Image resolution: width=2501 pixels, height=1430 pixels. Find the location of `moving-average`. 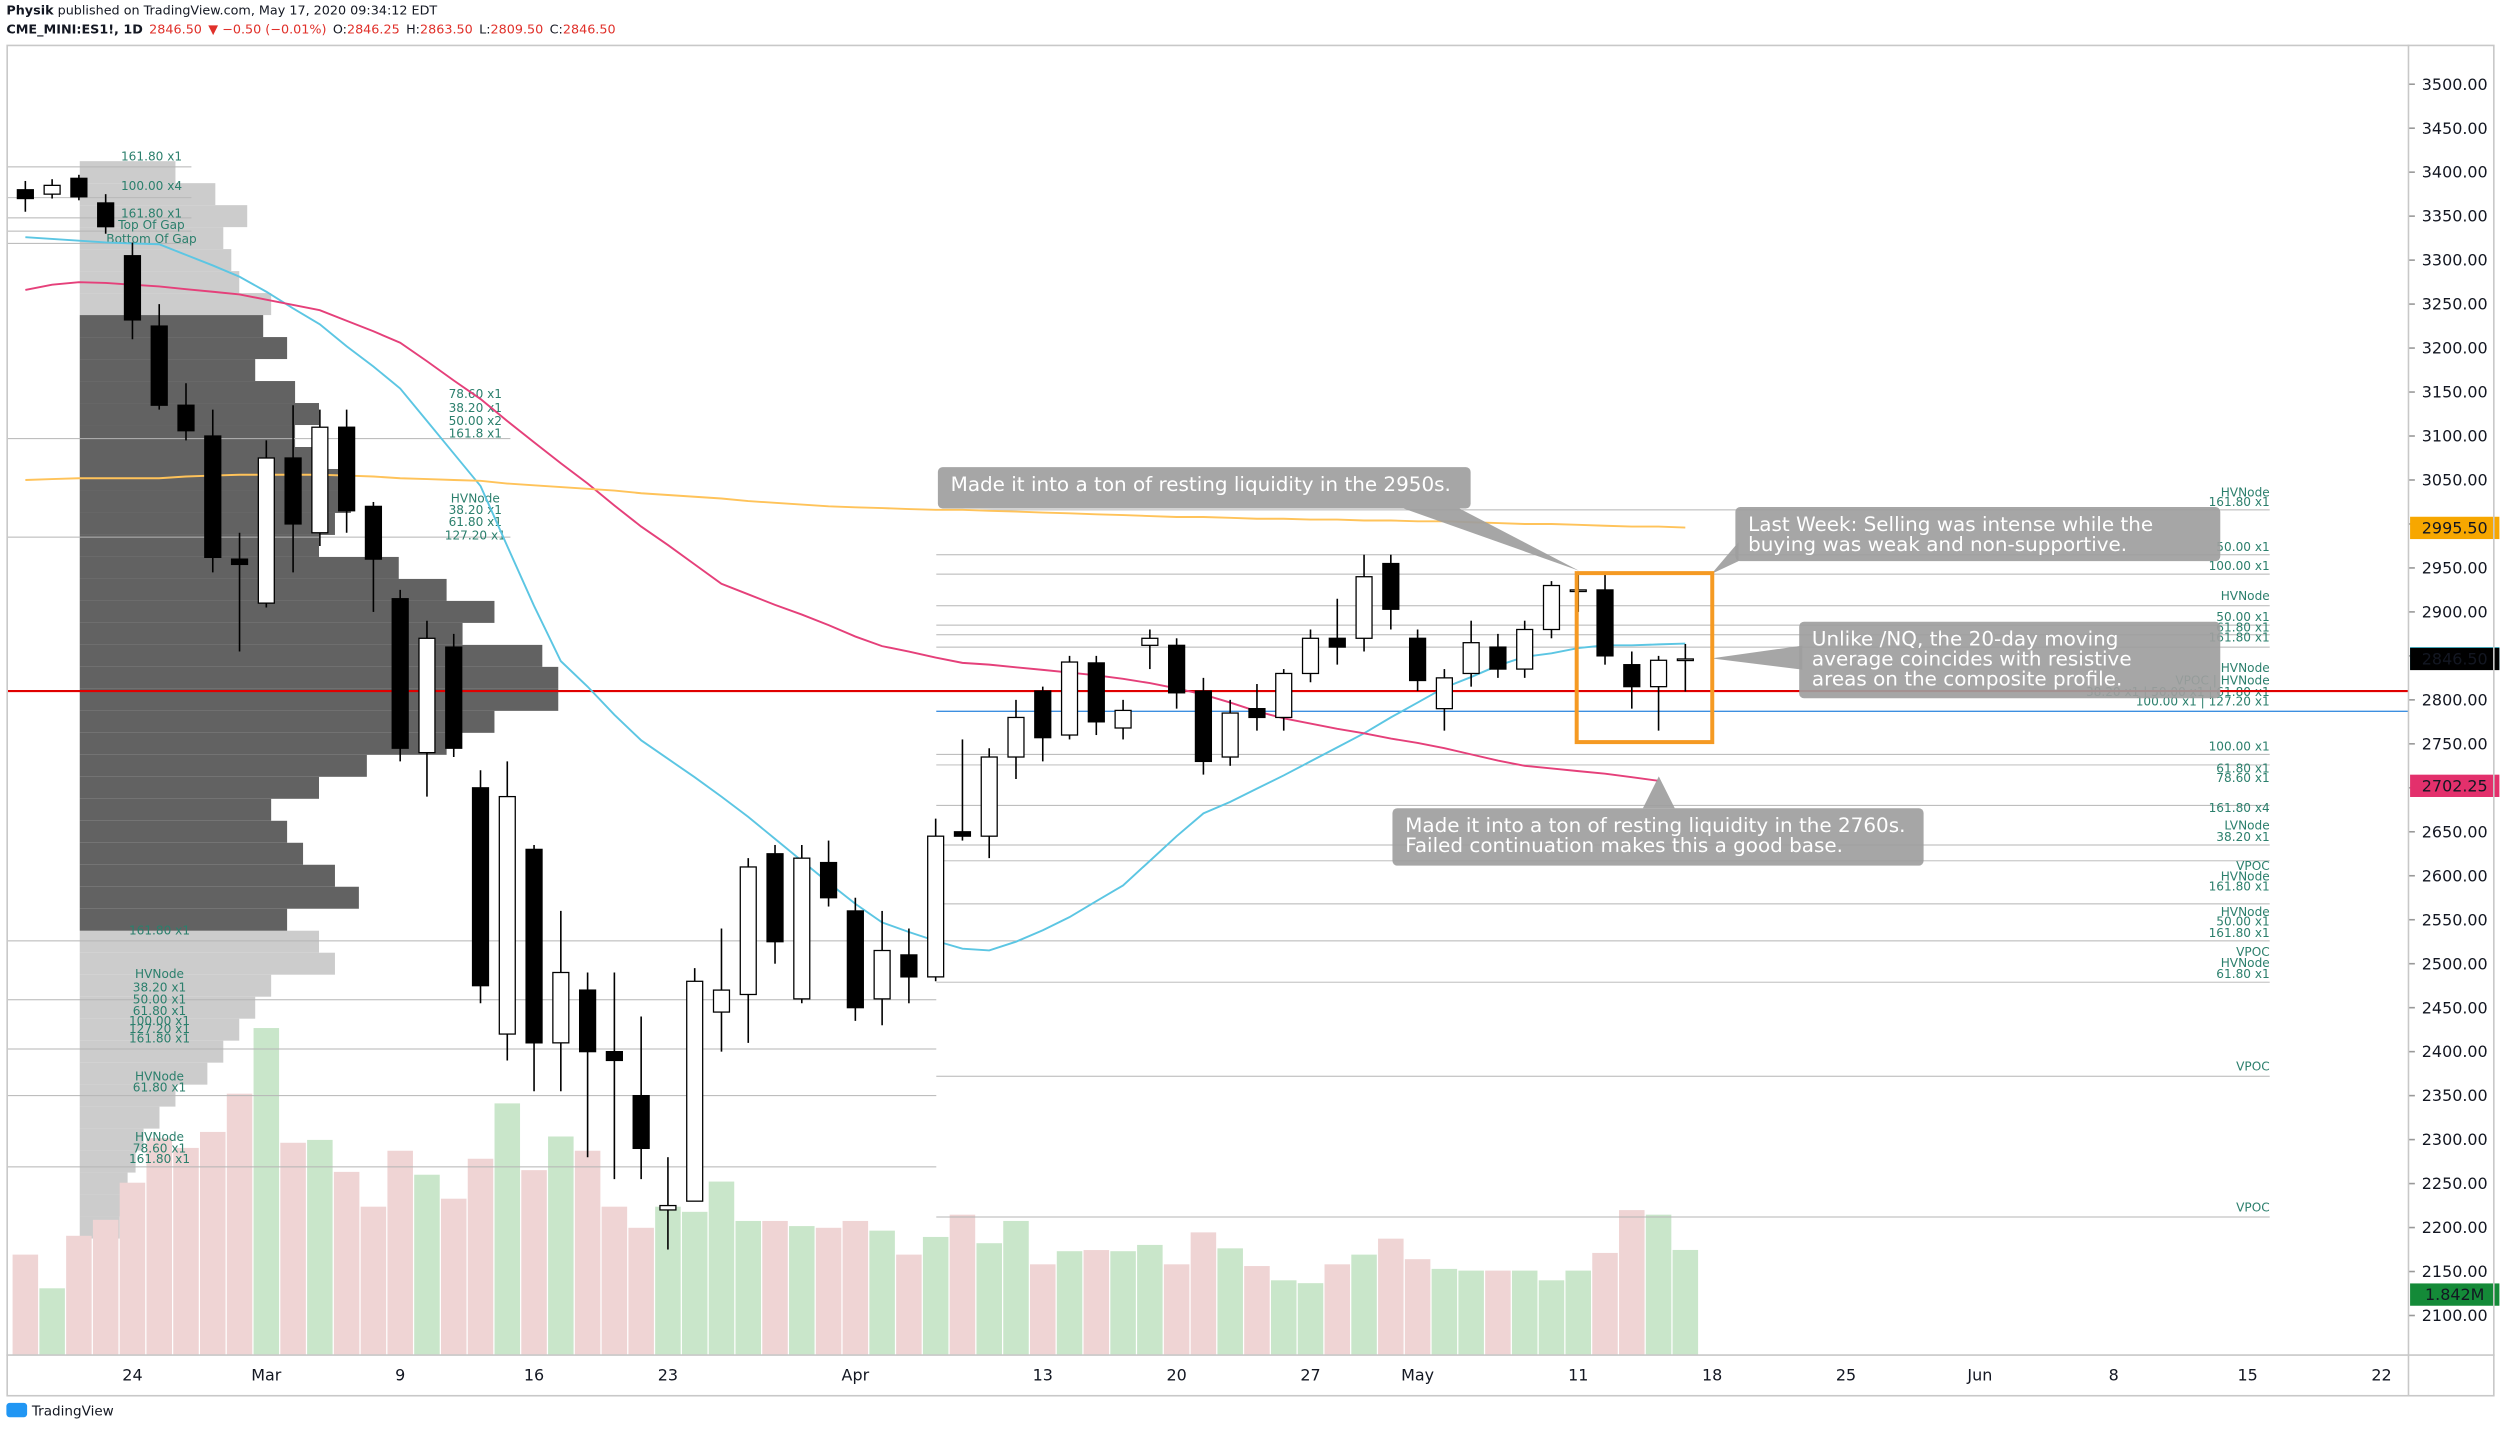

moving-average is located at coordinates (855, 501).